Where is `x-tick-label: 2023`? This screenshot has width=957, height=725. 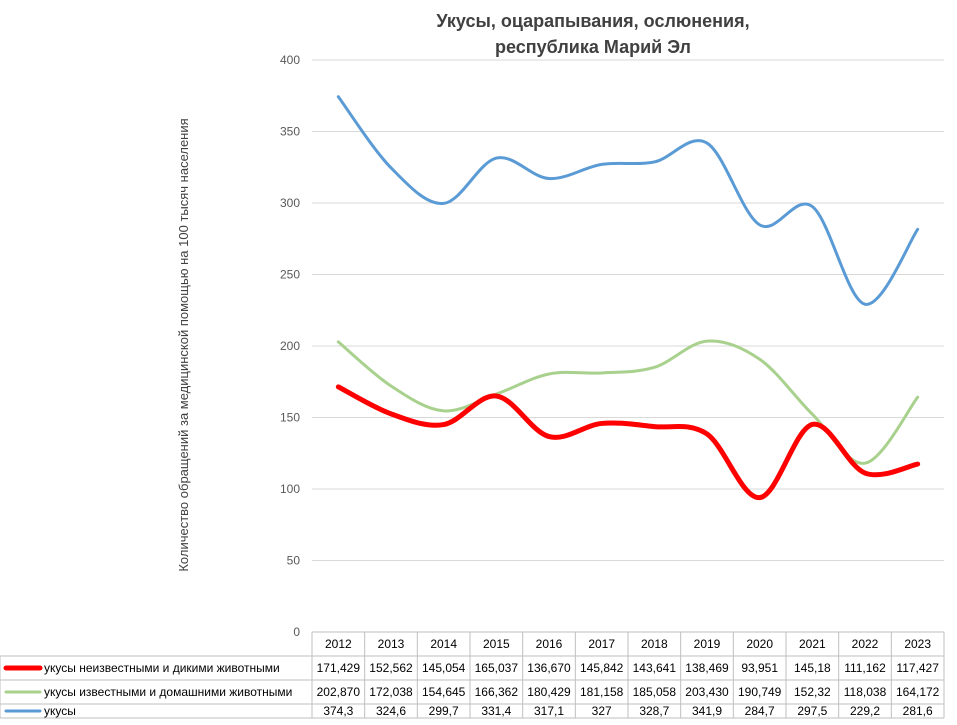 x-tick-label: 2023 is located at coordinates (917, 644).